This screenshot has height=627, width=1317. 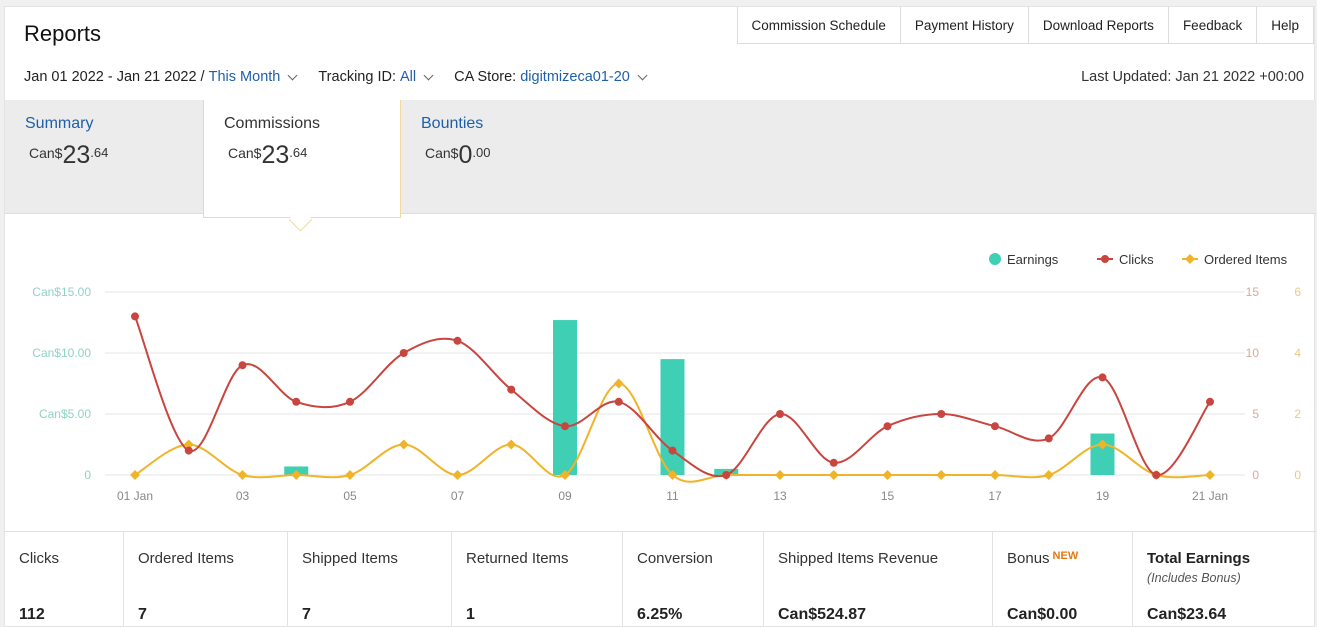 I want to click on legend-clicks-swatch, so click(x=1105, y=259).